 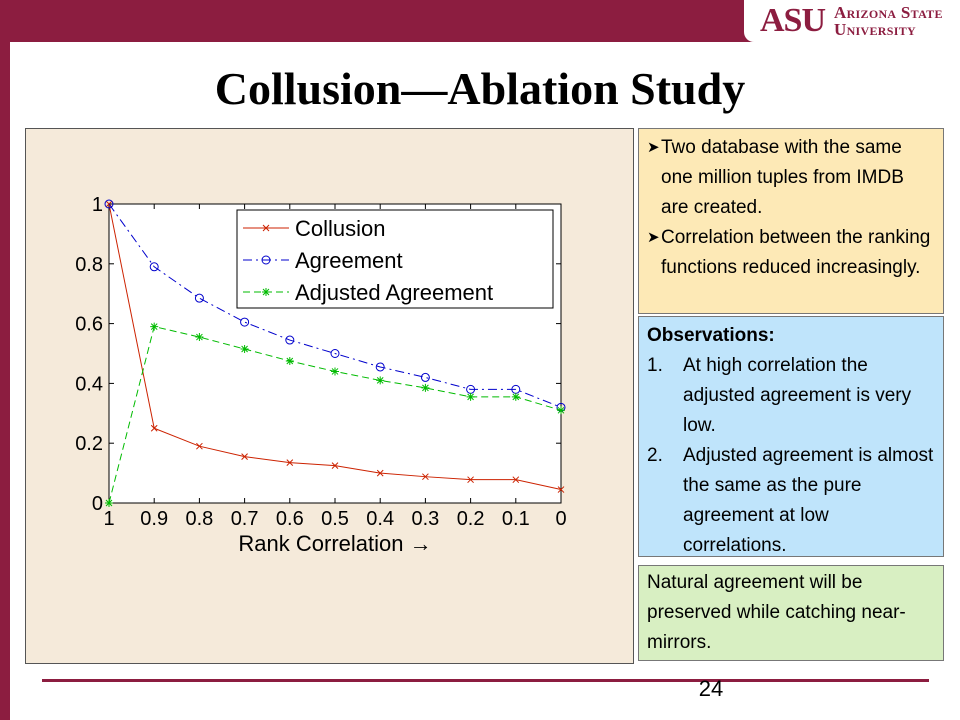 What do you see at coordinates (5, 360) in the screenshot?
I see `left-banner` at bounding box center [5, 360].